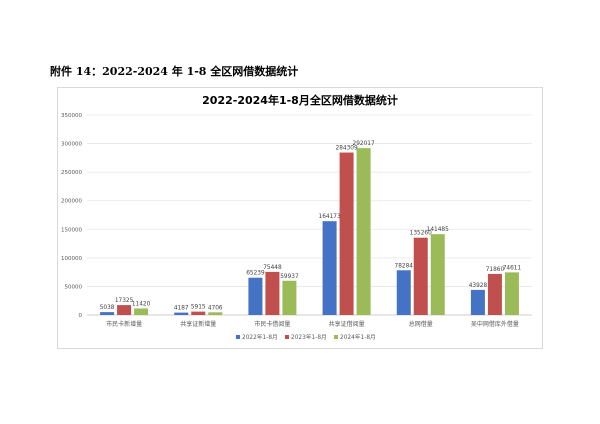 The height and width of the screenshot is (424, 600). What do you see at coordinates (272, 268) in the screenshot?
I see `data-label: 75448` at bounding box center [272, 268].